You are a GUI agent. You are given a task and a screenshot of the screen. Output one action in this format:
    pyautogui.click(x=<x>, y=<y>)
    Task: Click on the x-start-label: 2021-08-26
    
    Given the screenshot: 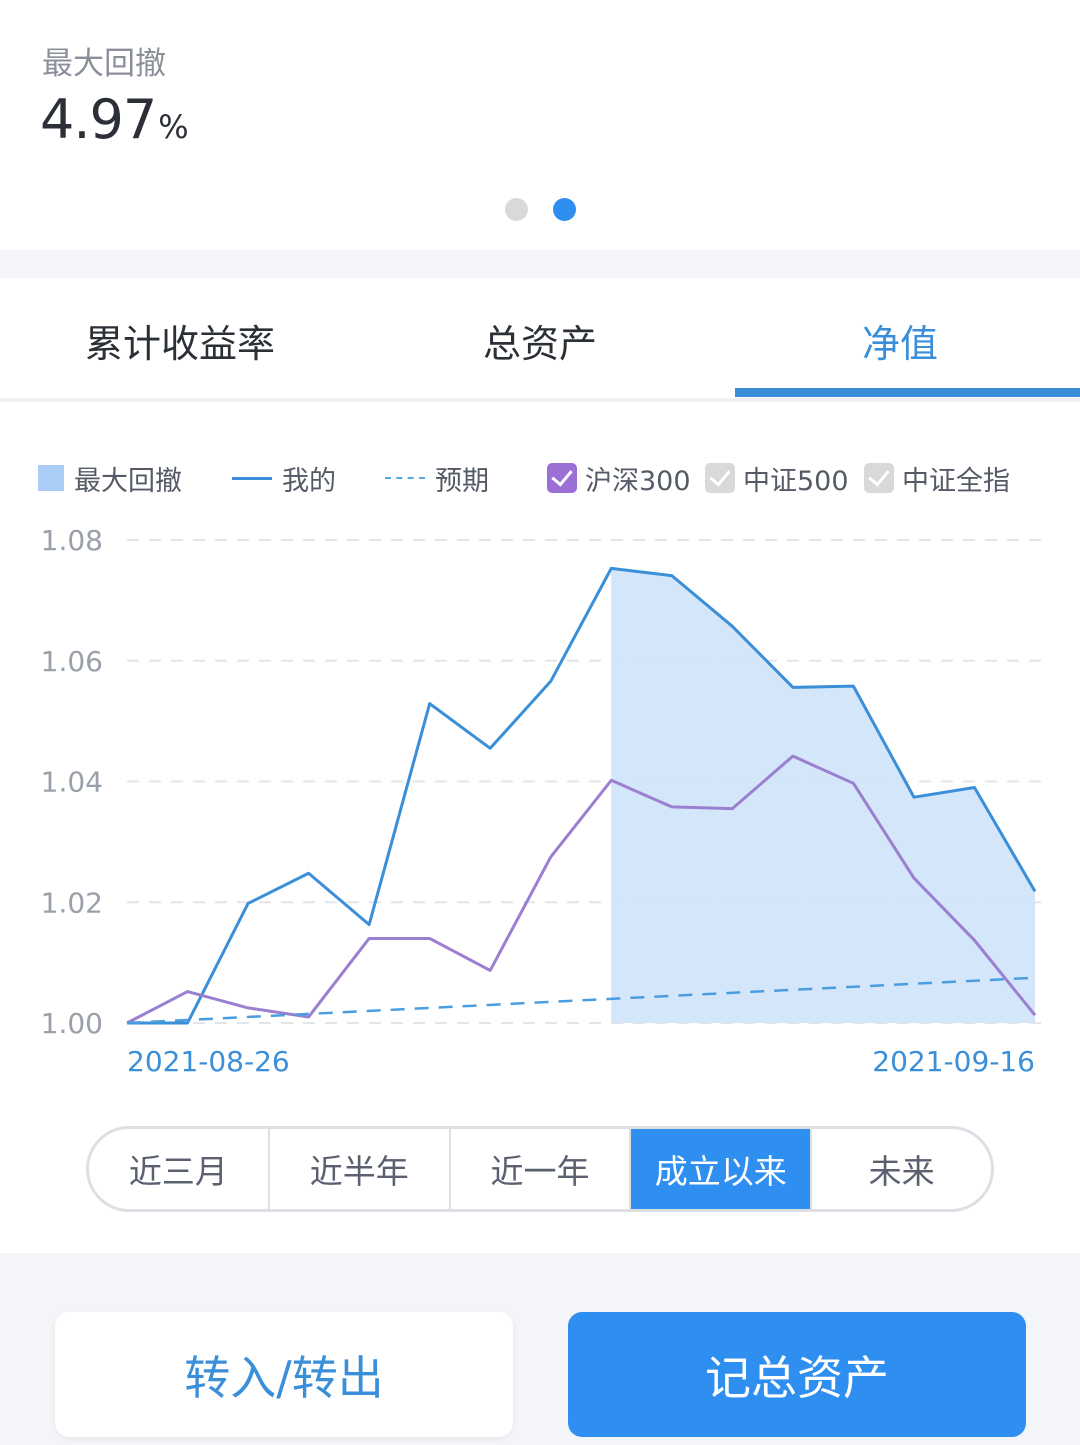 What is the action you would take?
    pyautogui.click(x=208, y=1061)
    